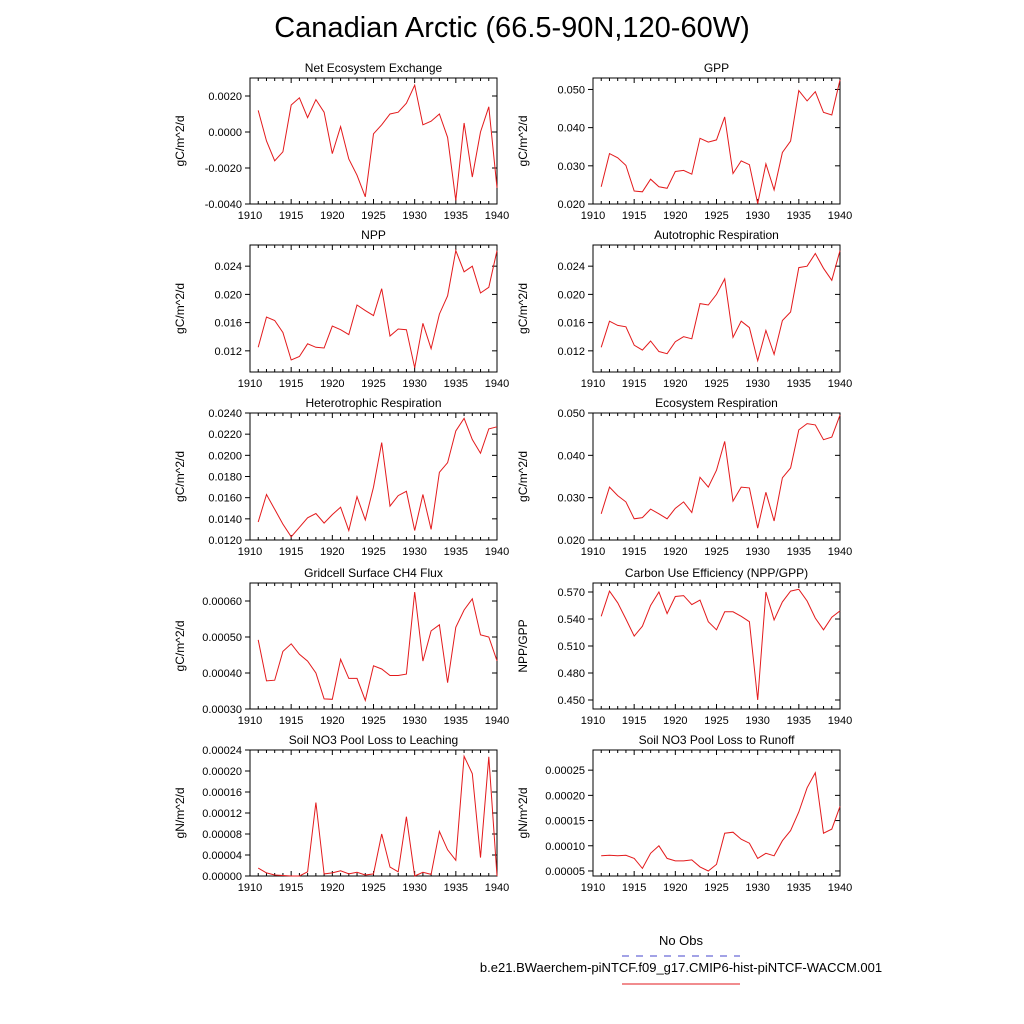  What do you see at coordinates (225, 133) in the screenshot?
I see `y-tick-label: 0.0000` at bounding box center [225, 133].